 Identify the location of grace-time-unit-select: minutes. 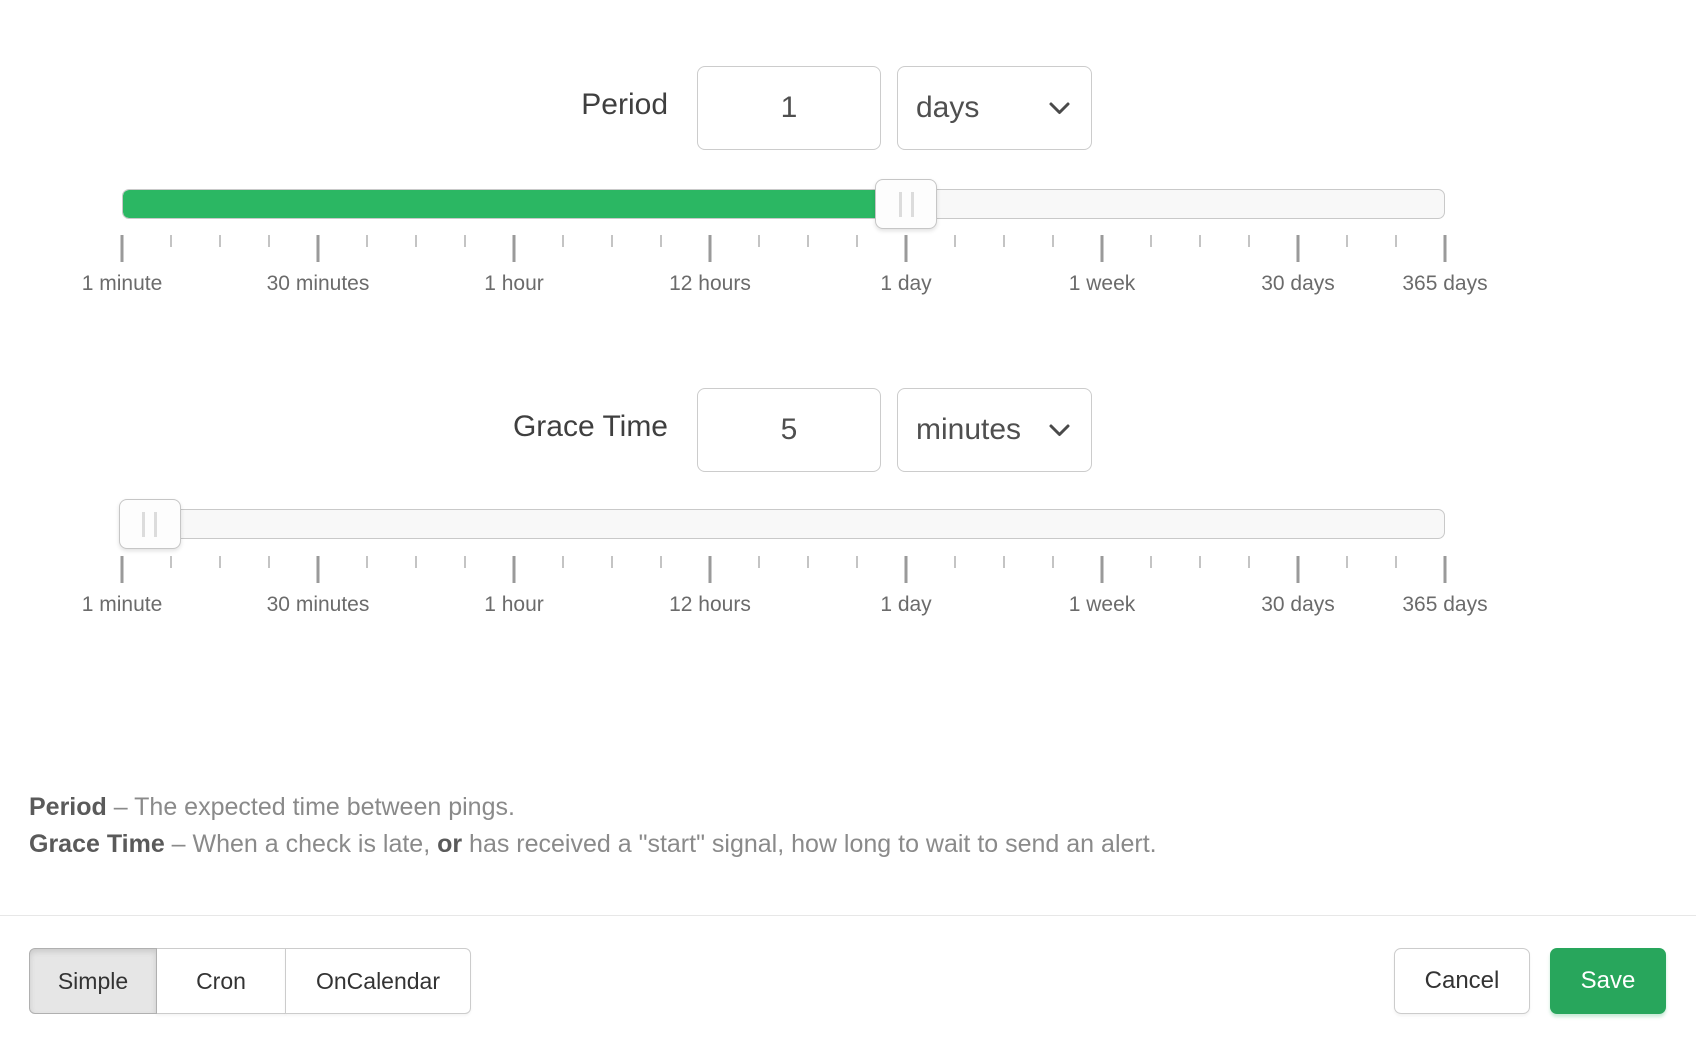
(994, 430).